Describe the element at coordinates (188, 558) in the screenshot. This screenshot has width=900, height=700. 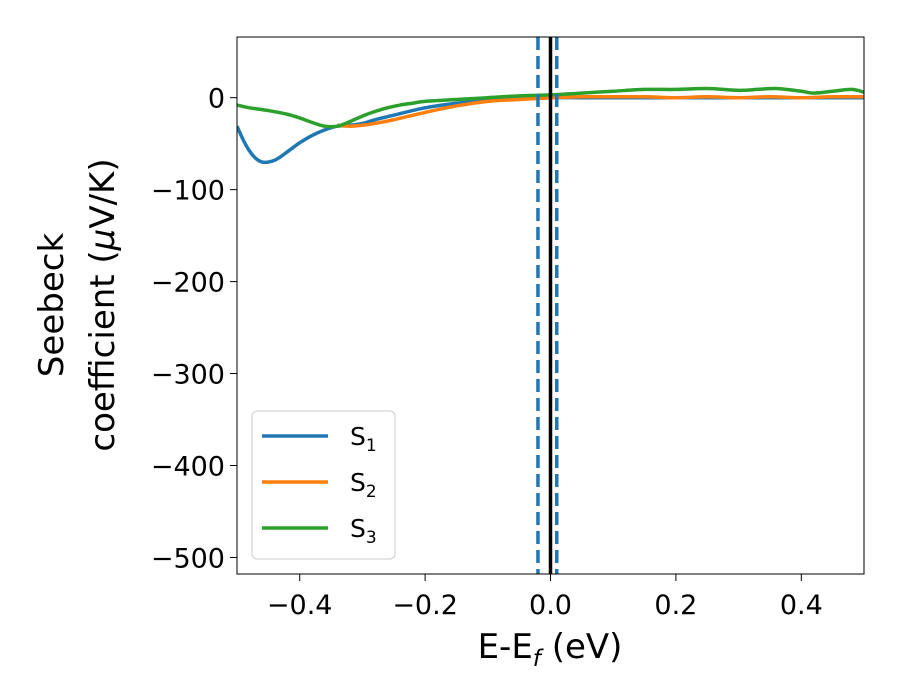
I see `y-tick-label: −500` at that location.